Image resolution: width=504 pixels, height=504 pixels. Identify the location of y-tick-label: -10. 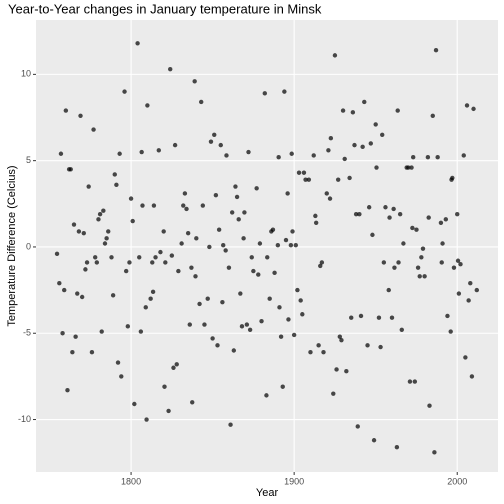
(24, 419).